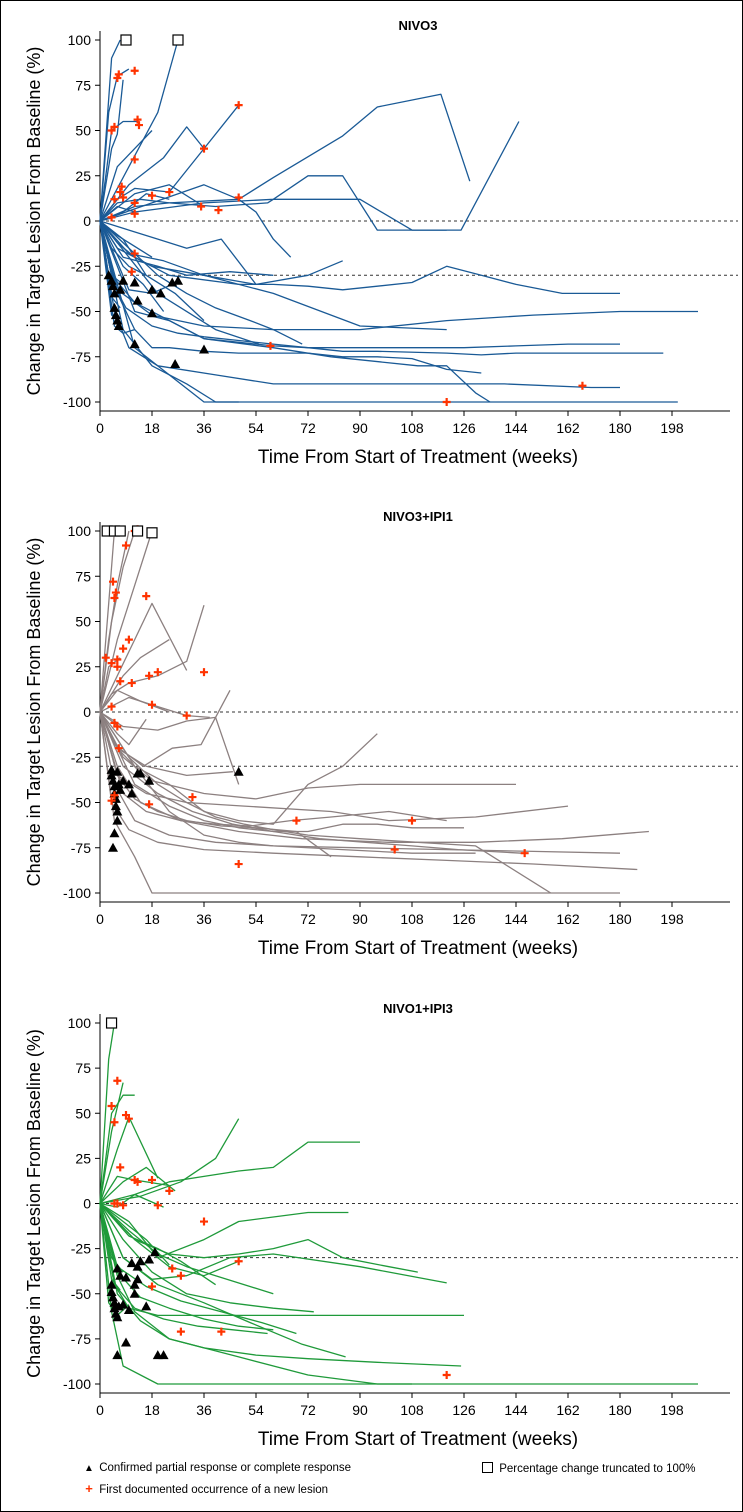  What do you see at coordinates (417, 25) in the screenshot?
I see `chart-title: NIVO3` at bounding box center [417, 25].